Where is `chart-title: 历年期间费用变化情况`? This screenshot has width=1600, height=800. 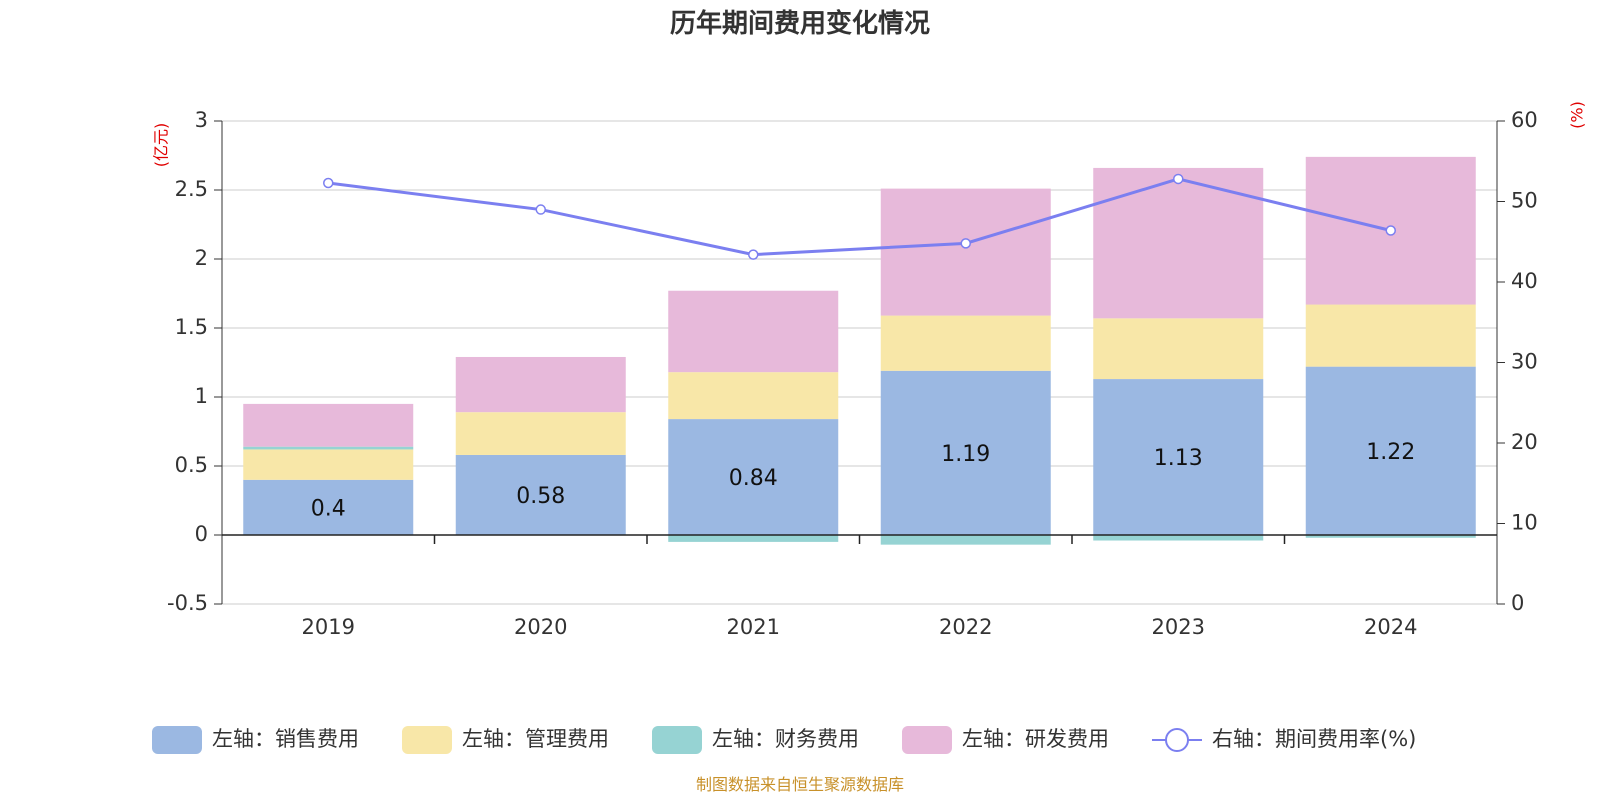
chart-title: 历年期间费用变化情况 is located at coordinates (800, 23).